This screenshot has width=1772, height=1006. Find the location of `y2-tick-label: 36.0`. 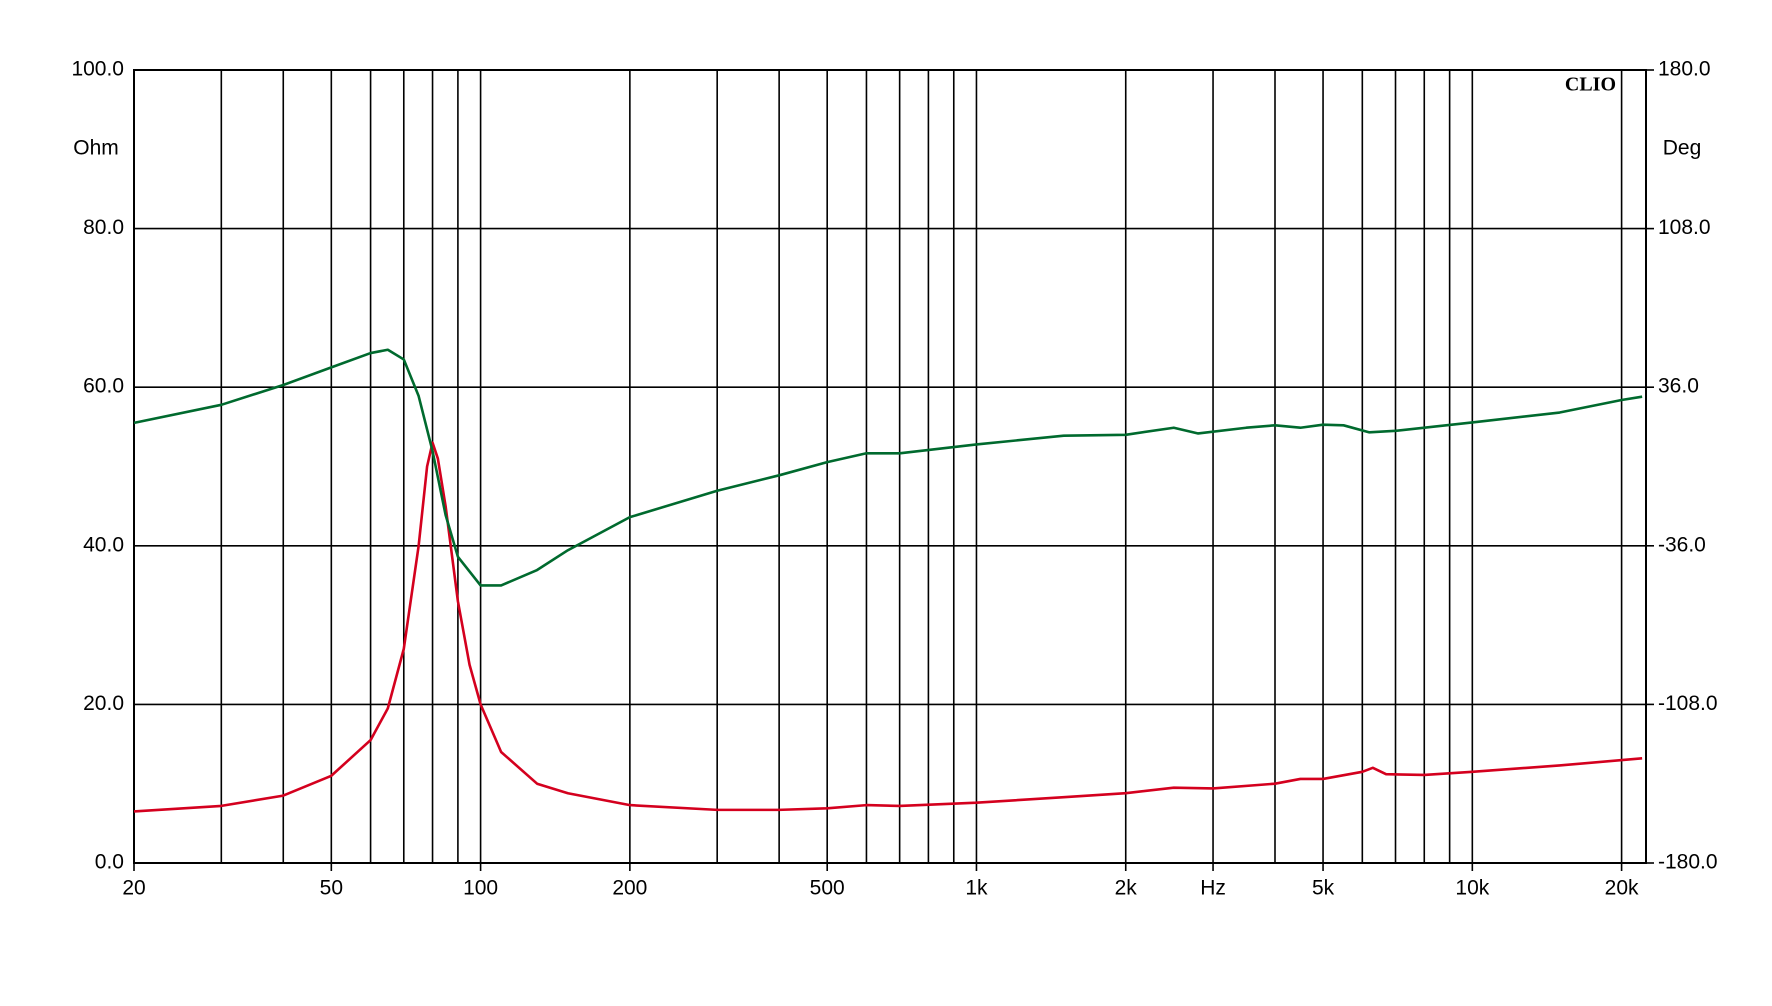

y2-tick-label: 36.0 is located at coordinates (1678, 386).